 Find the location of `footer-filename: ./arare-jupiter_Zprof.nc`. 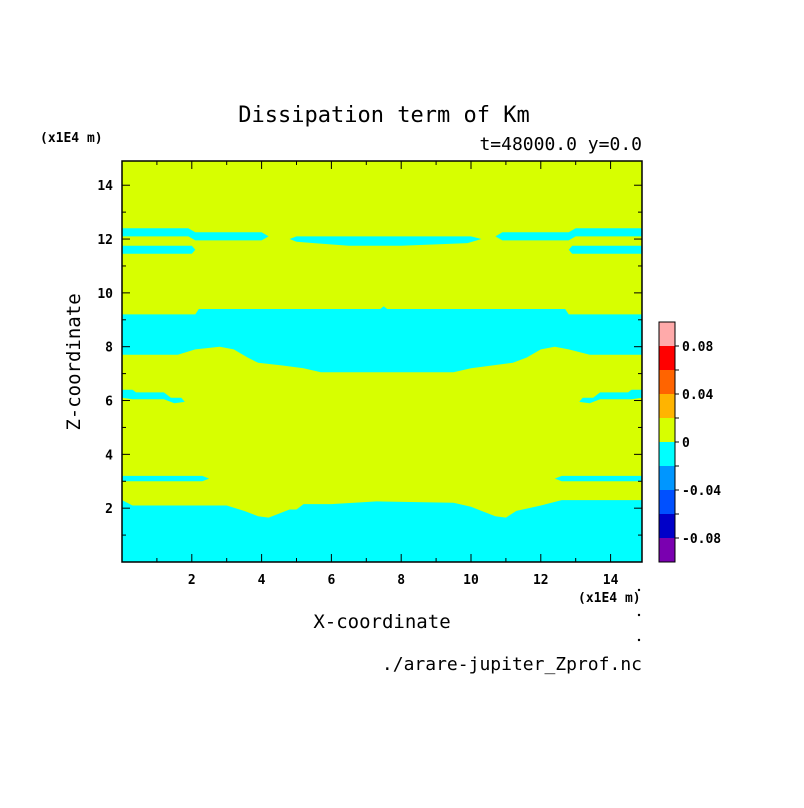

footer-filename: ./arare-jupiter_Zprof.nc is located at coordinates (512, 664).